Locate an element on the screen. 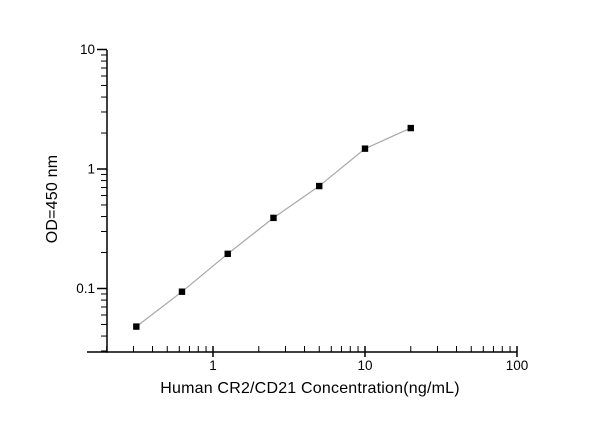 The image size is (600, 421). y-tick-label: 0.1 is located at coordinates (85, 288).